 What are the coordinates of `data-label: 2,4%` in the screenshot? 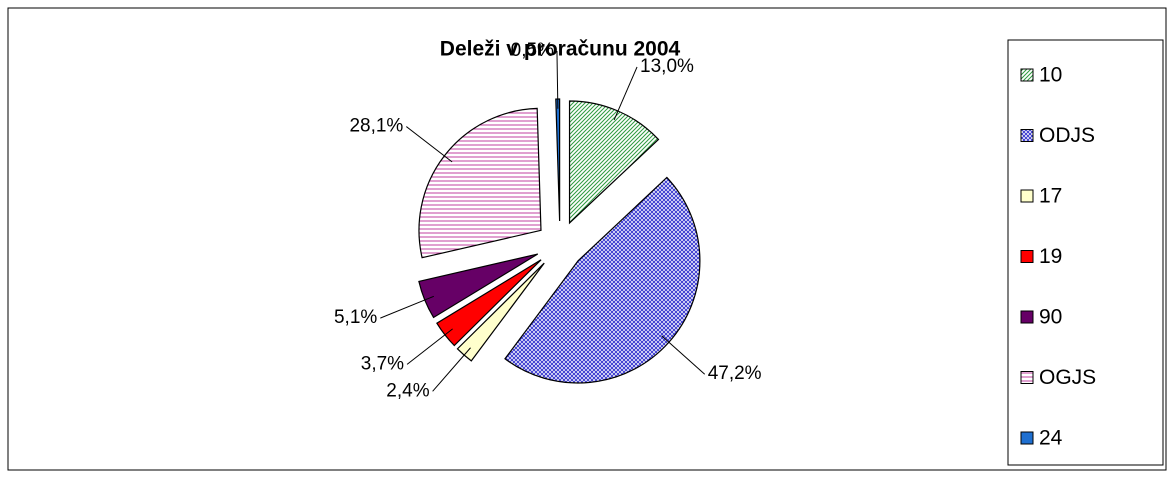 It's located at (407, 390).